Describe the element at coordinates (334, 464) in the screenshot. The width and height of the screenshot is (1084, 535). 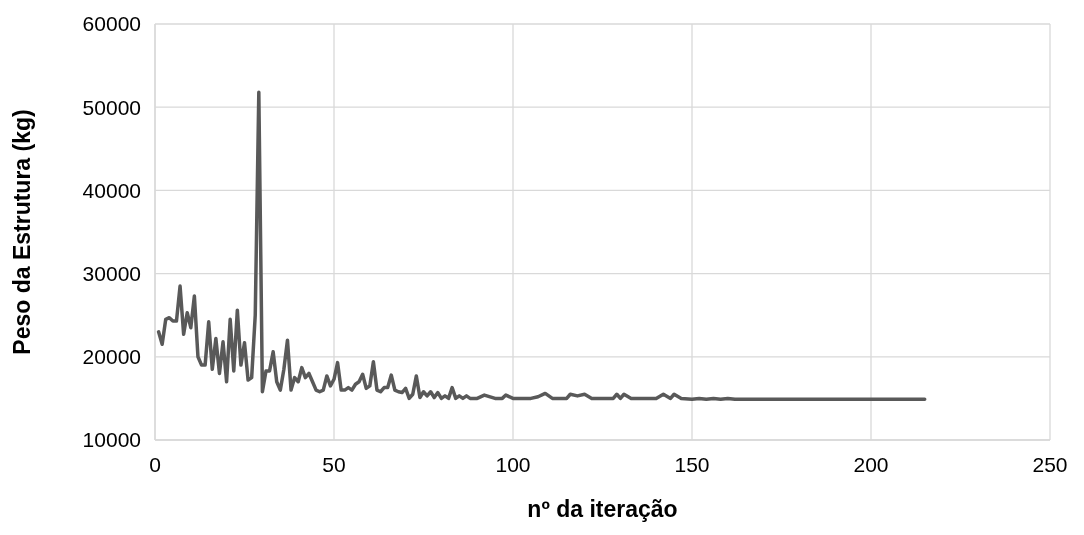
I see `x-tick-label: 50` at that location.